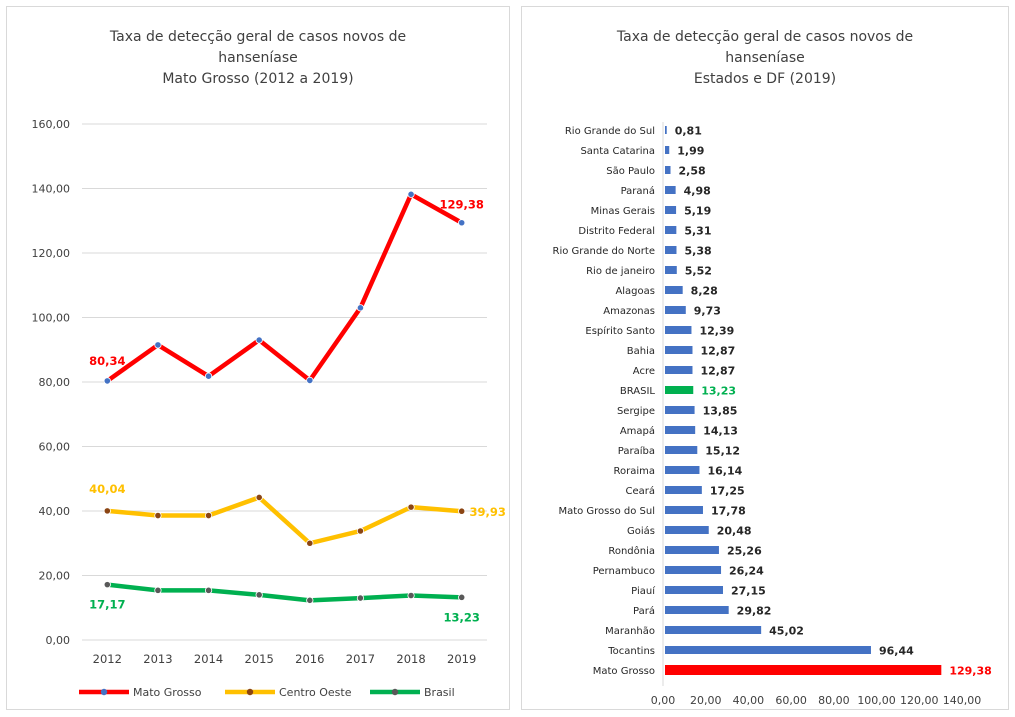 The height and width of the screenshot is (717, 1015). What do you see at coordinates (727, 491) in the screenshot?
I see `bar-value-label: 17,25` at bounding box center [727, 491].